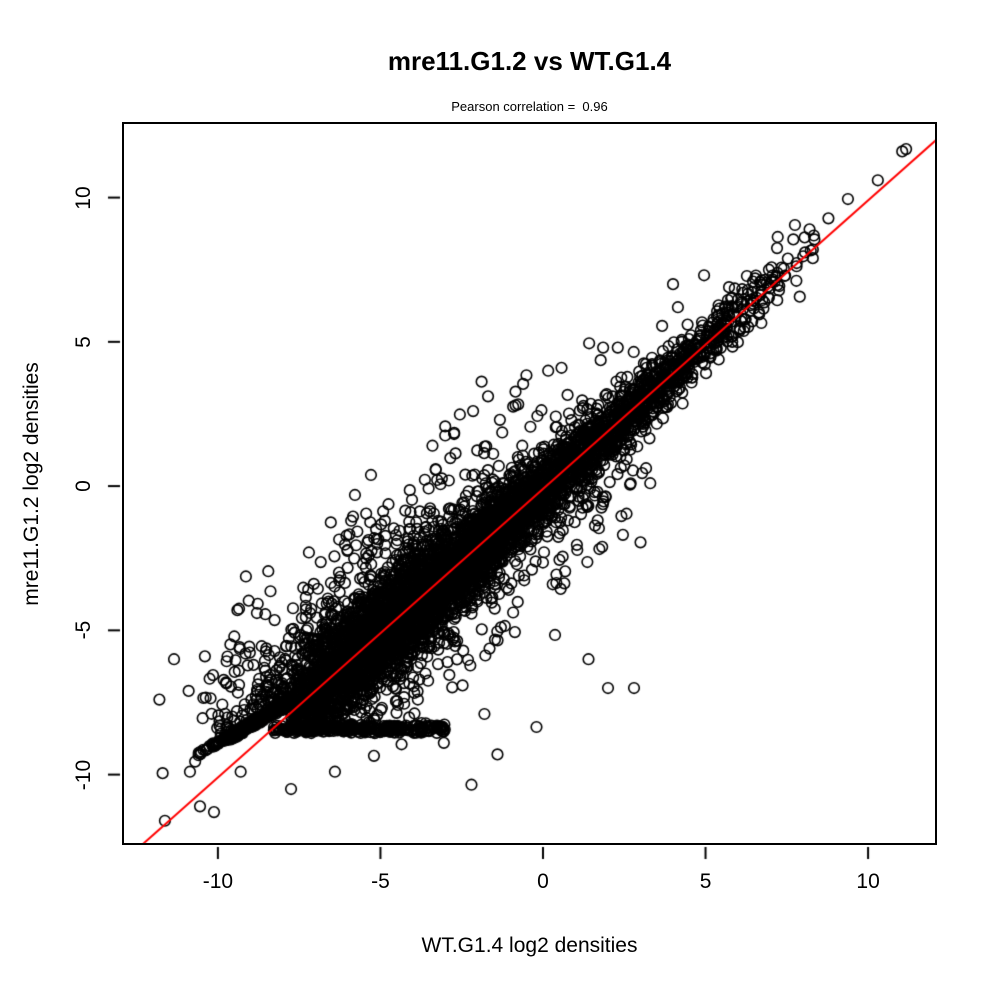  I want to click on x-tick-label: -10, so click(218, 881).